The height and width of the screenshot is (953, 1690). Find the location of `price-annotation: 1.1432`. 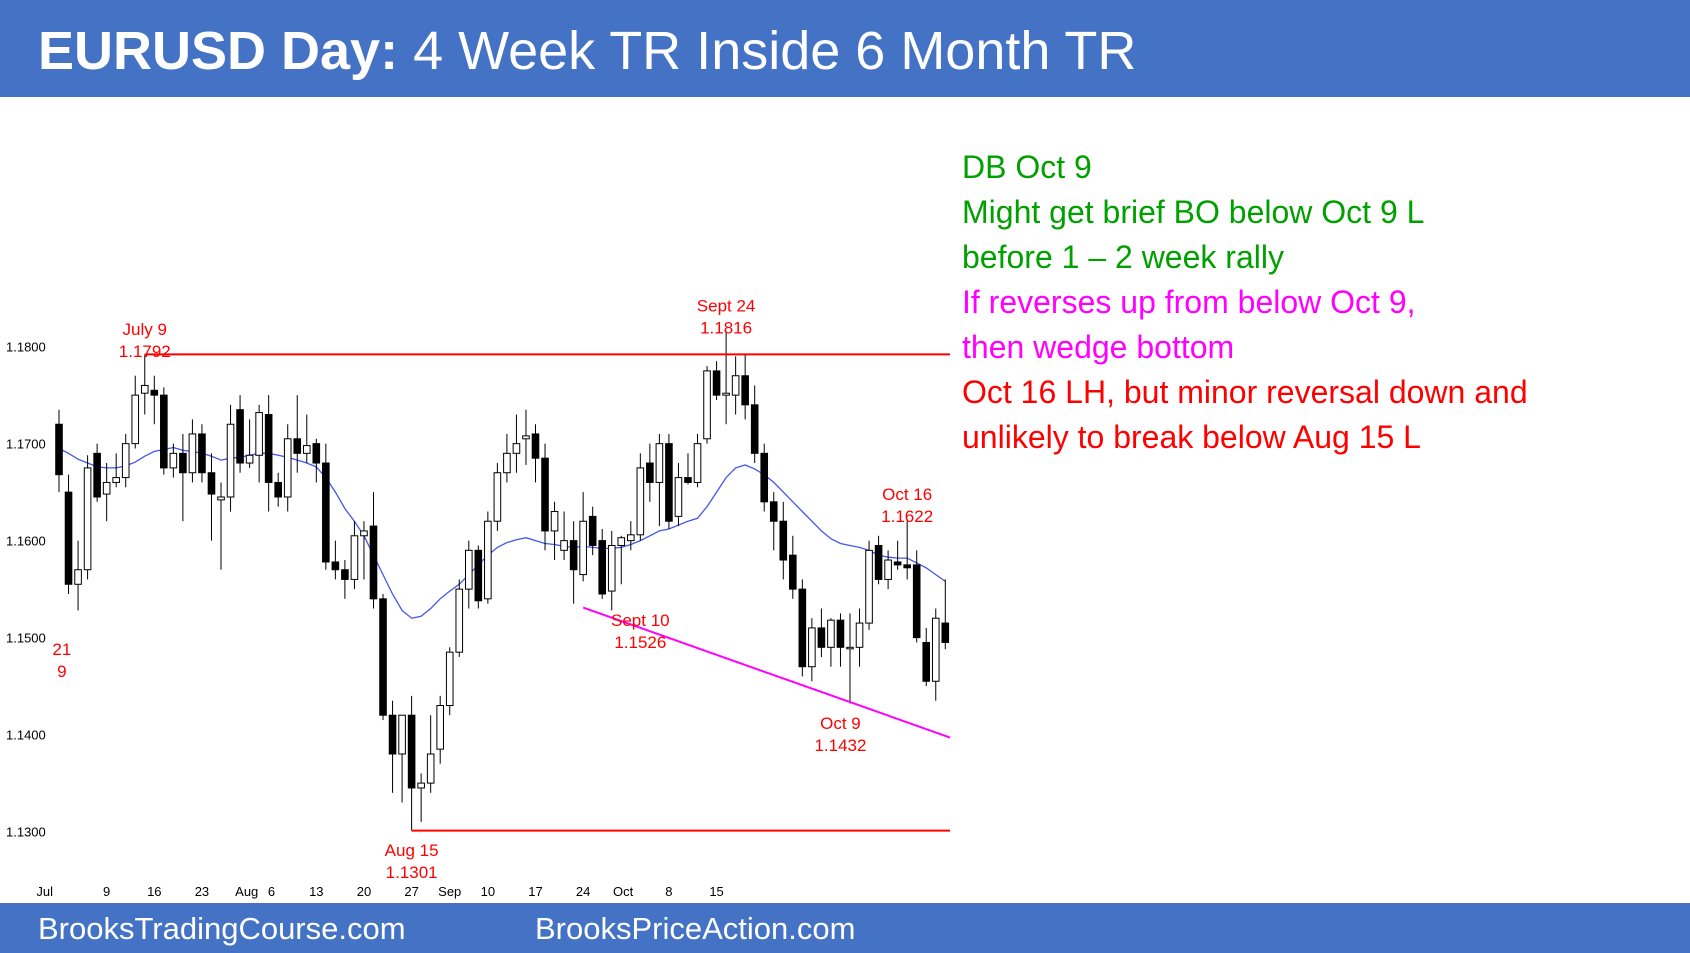

price-annotation: 1.1432 is located at coordinates (840, 745).